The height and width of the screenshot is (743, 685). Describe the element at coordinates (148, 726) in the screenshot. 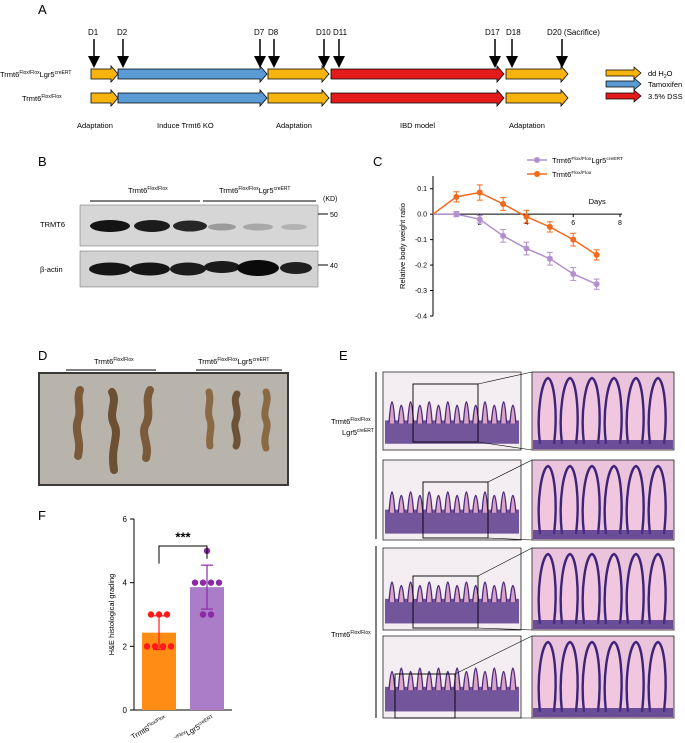

I see `category-label: Trmt6Flox/Flox` at that location.